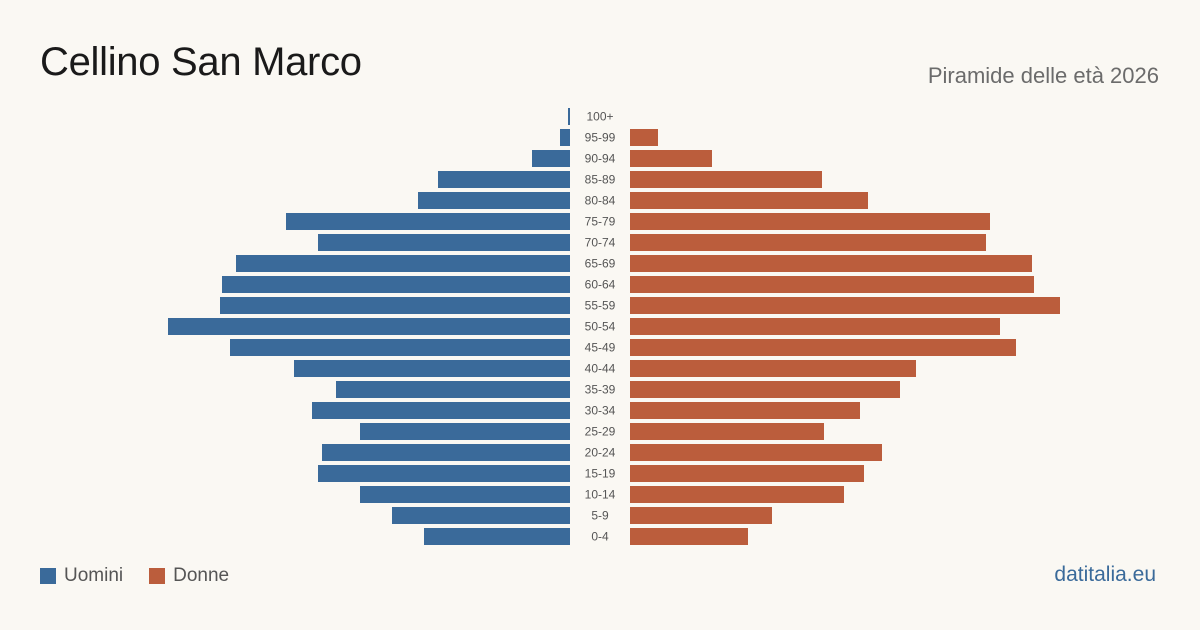 Image resolution: width=1200 pixels, height=630 pixels. What do you see at coordinates (600, 222) in the screenshot?
I see `age-label: 75-79` at bounding box center [600, 222].